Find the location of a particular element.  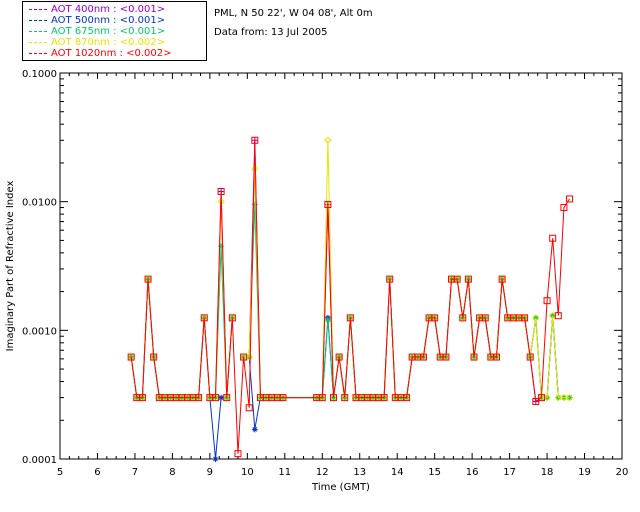

legend-item-500nm: AOT 500nm : <0.001> is located at coordinates (114, 20).